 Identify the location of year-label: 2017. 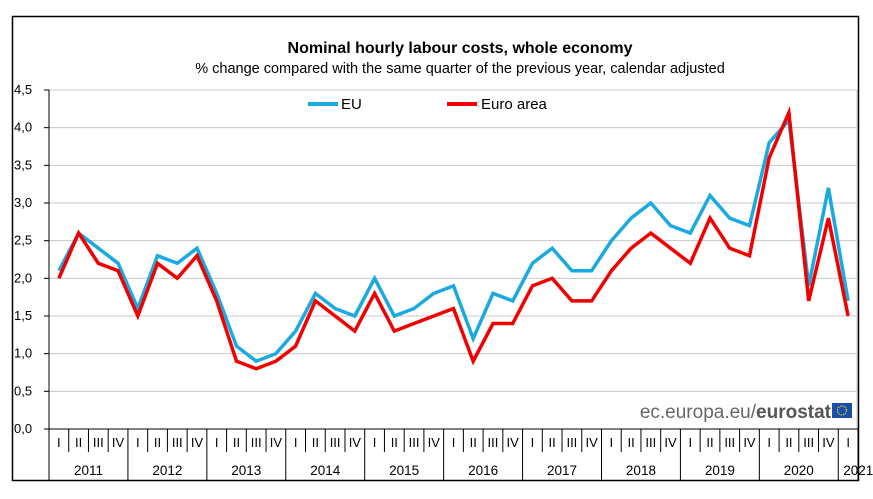
(562, 470).